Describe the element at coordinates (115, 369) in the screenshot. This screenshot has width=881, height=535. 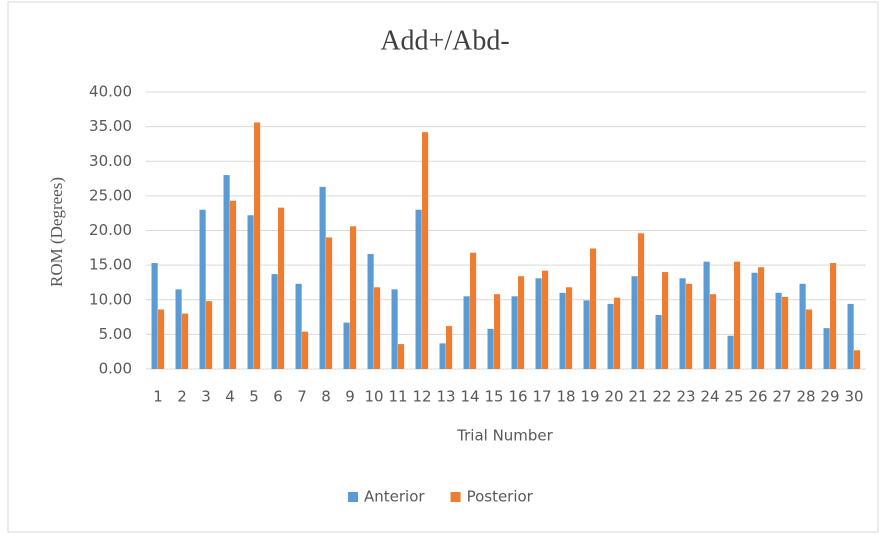
I see `y-tick-label: 0.00` at that location.